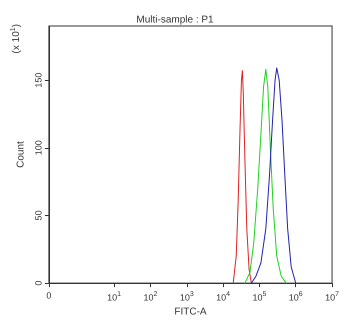 The height and width of the screenshot is (330, 350). I want to click on x-tick-label: 0, so click(49, 295).